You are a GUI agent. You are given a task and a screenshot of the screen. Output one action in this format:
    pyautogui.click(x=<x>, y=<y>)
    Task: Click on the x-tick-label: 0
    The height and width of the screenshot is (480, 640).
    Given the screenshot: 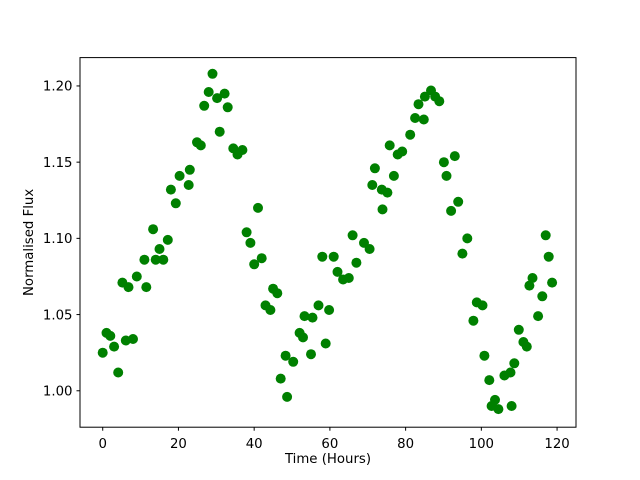 What is the action you would take?
    pyautogui.click(x=102, y=444)
    